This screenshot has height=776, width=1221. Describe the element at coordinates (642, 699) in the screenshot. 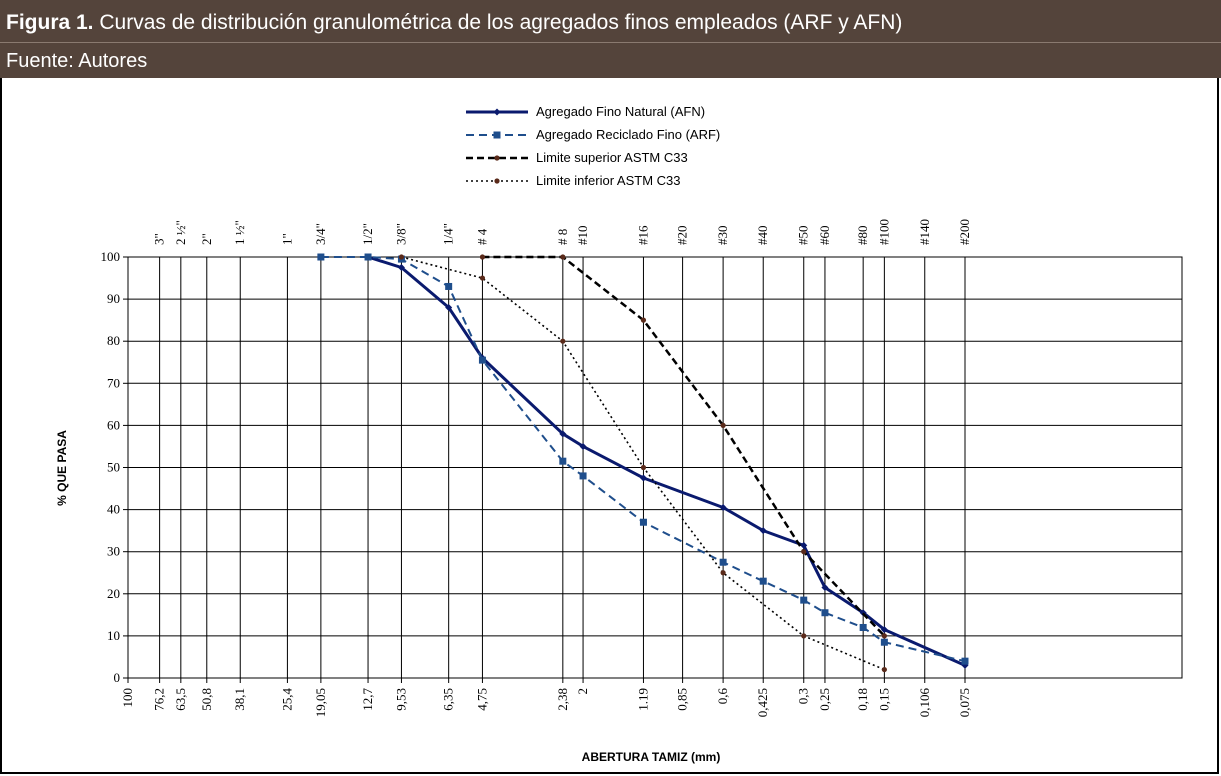

I see `x-tick-label-mm: 1.19` at that location.